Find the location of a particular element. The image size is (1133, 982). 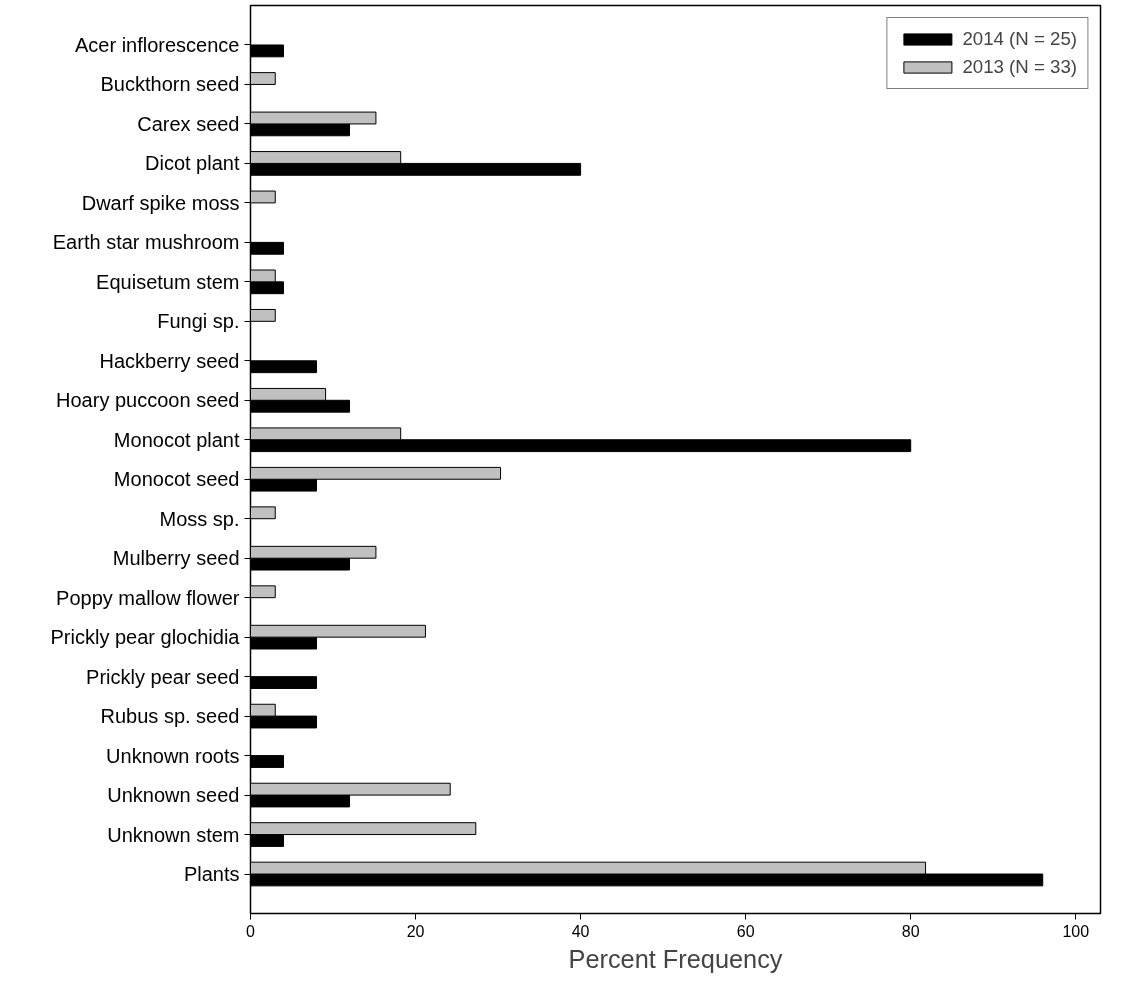

y-tick-label: Hackberry seed is located at coordinates (169, 360).